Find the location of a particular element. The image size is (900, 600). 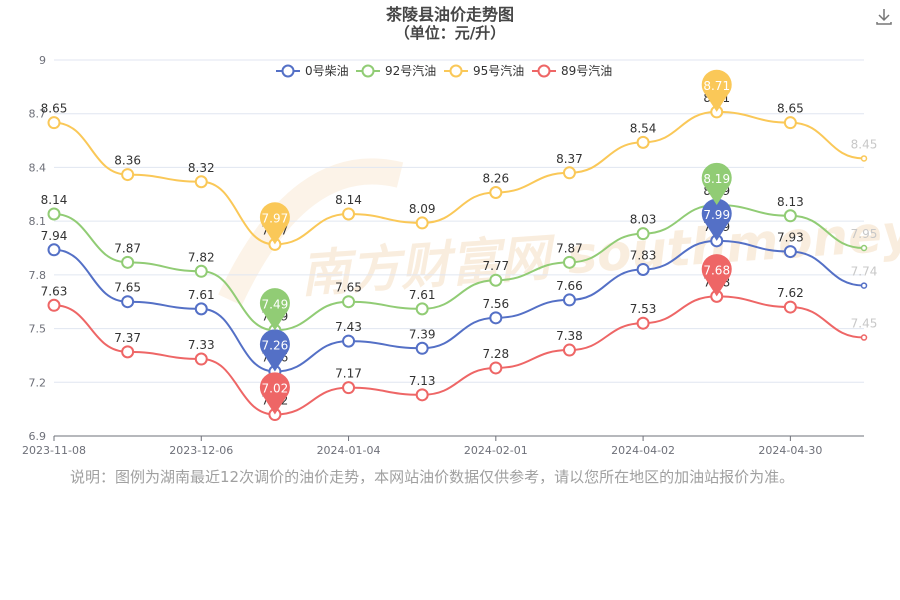

data-label: 7.33 is located at coordinates (201, 345).